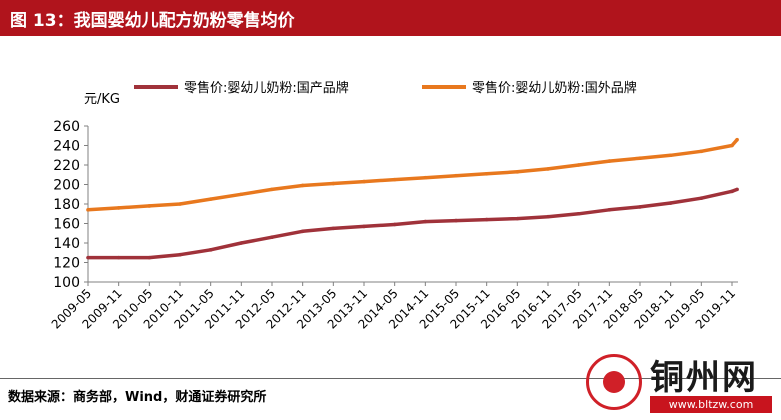 The height and width of the screenshot is (420, 781). I want to click on watermark-logo-icon, so click(614, 382).